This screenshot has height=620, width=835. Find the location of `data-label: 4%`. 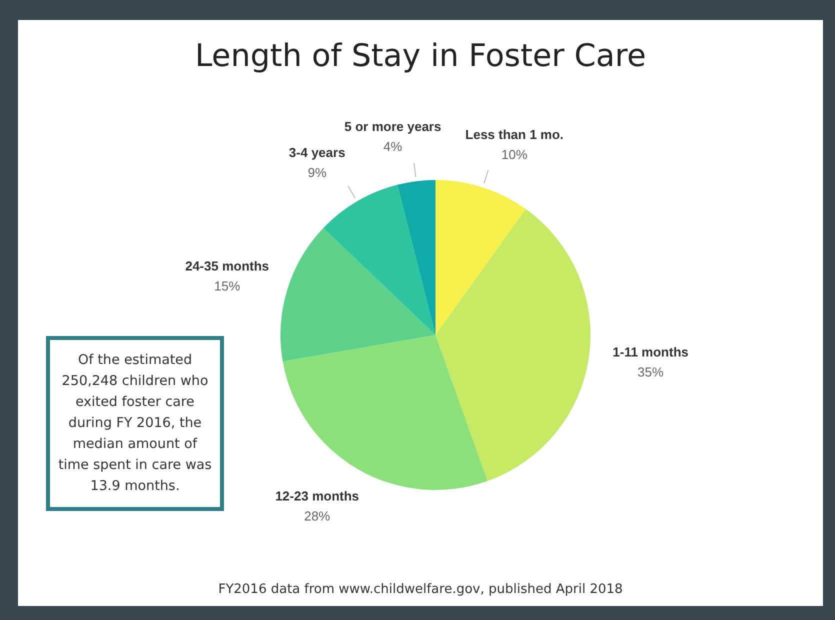

data-label: 4% is located at coordinates (393, 146).